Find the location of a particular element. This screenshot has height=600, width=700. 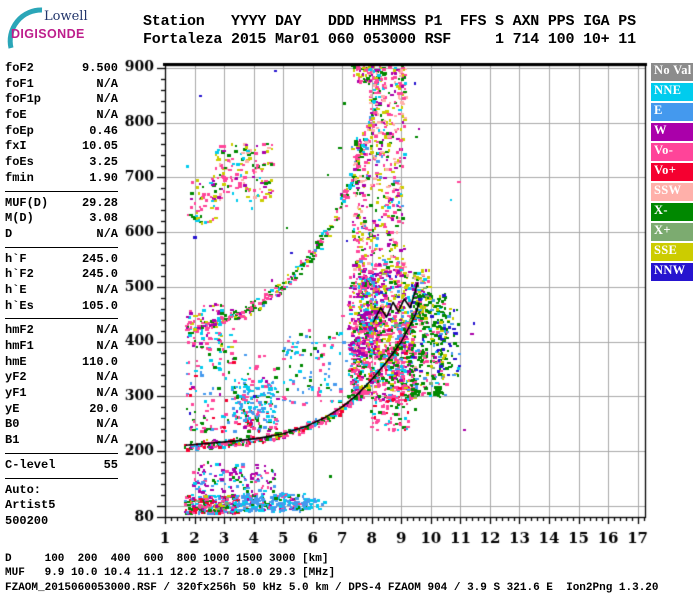

param-row: h`E N/A is located at coordinates (61, 291).